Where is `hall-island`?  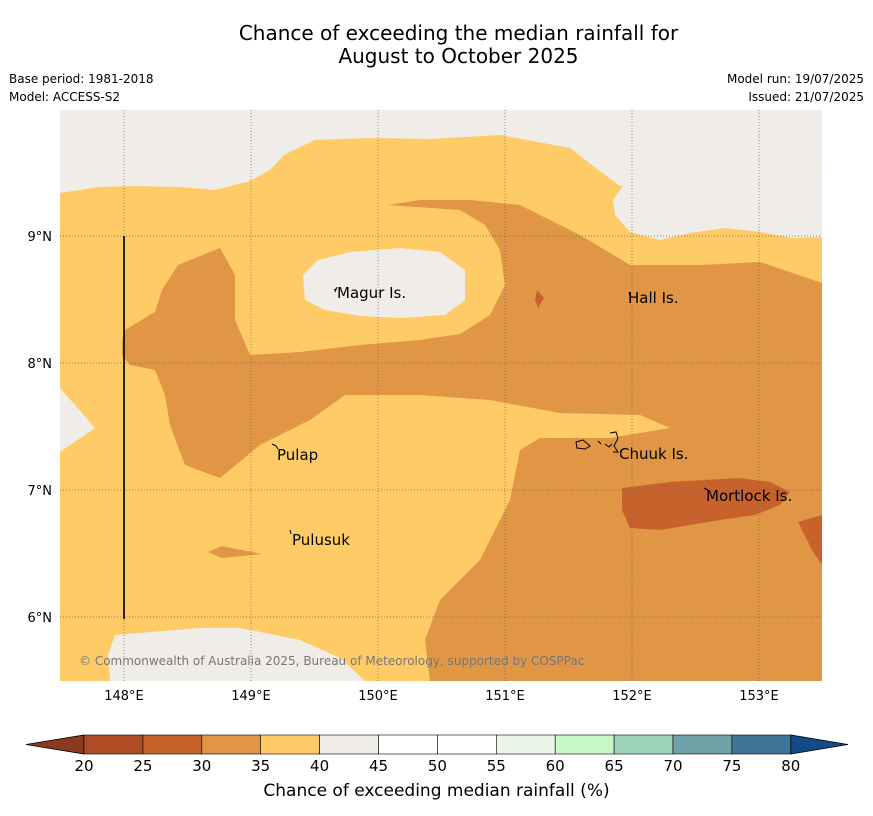 hall-island is located at coordinates (629, 294).